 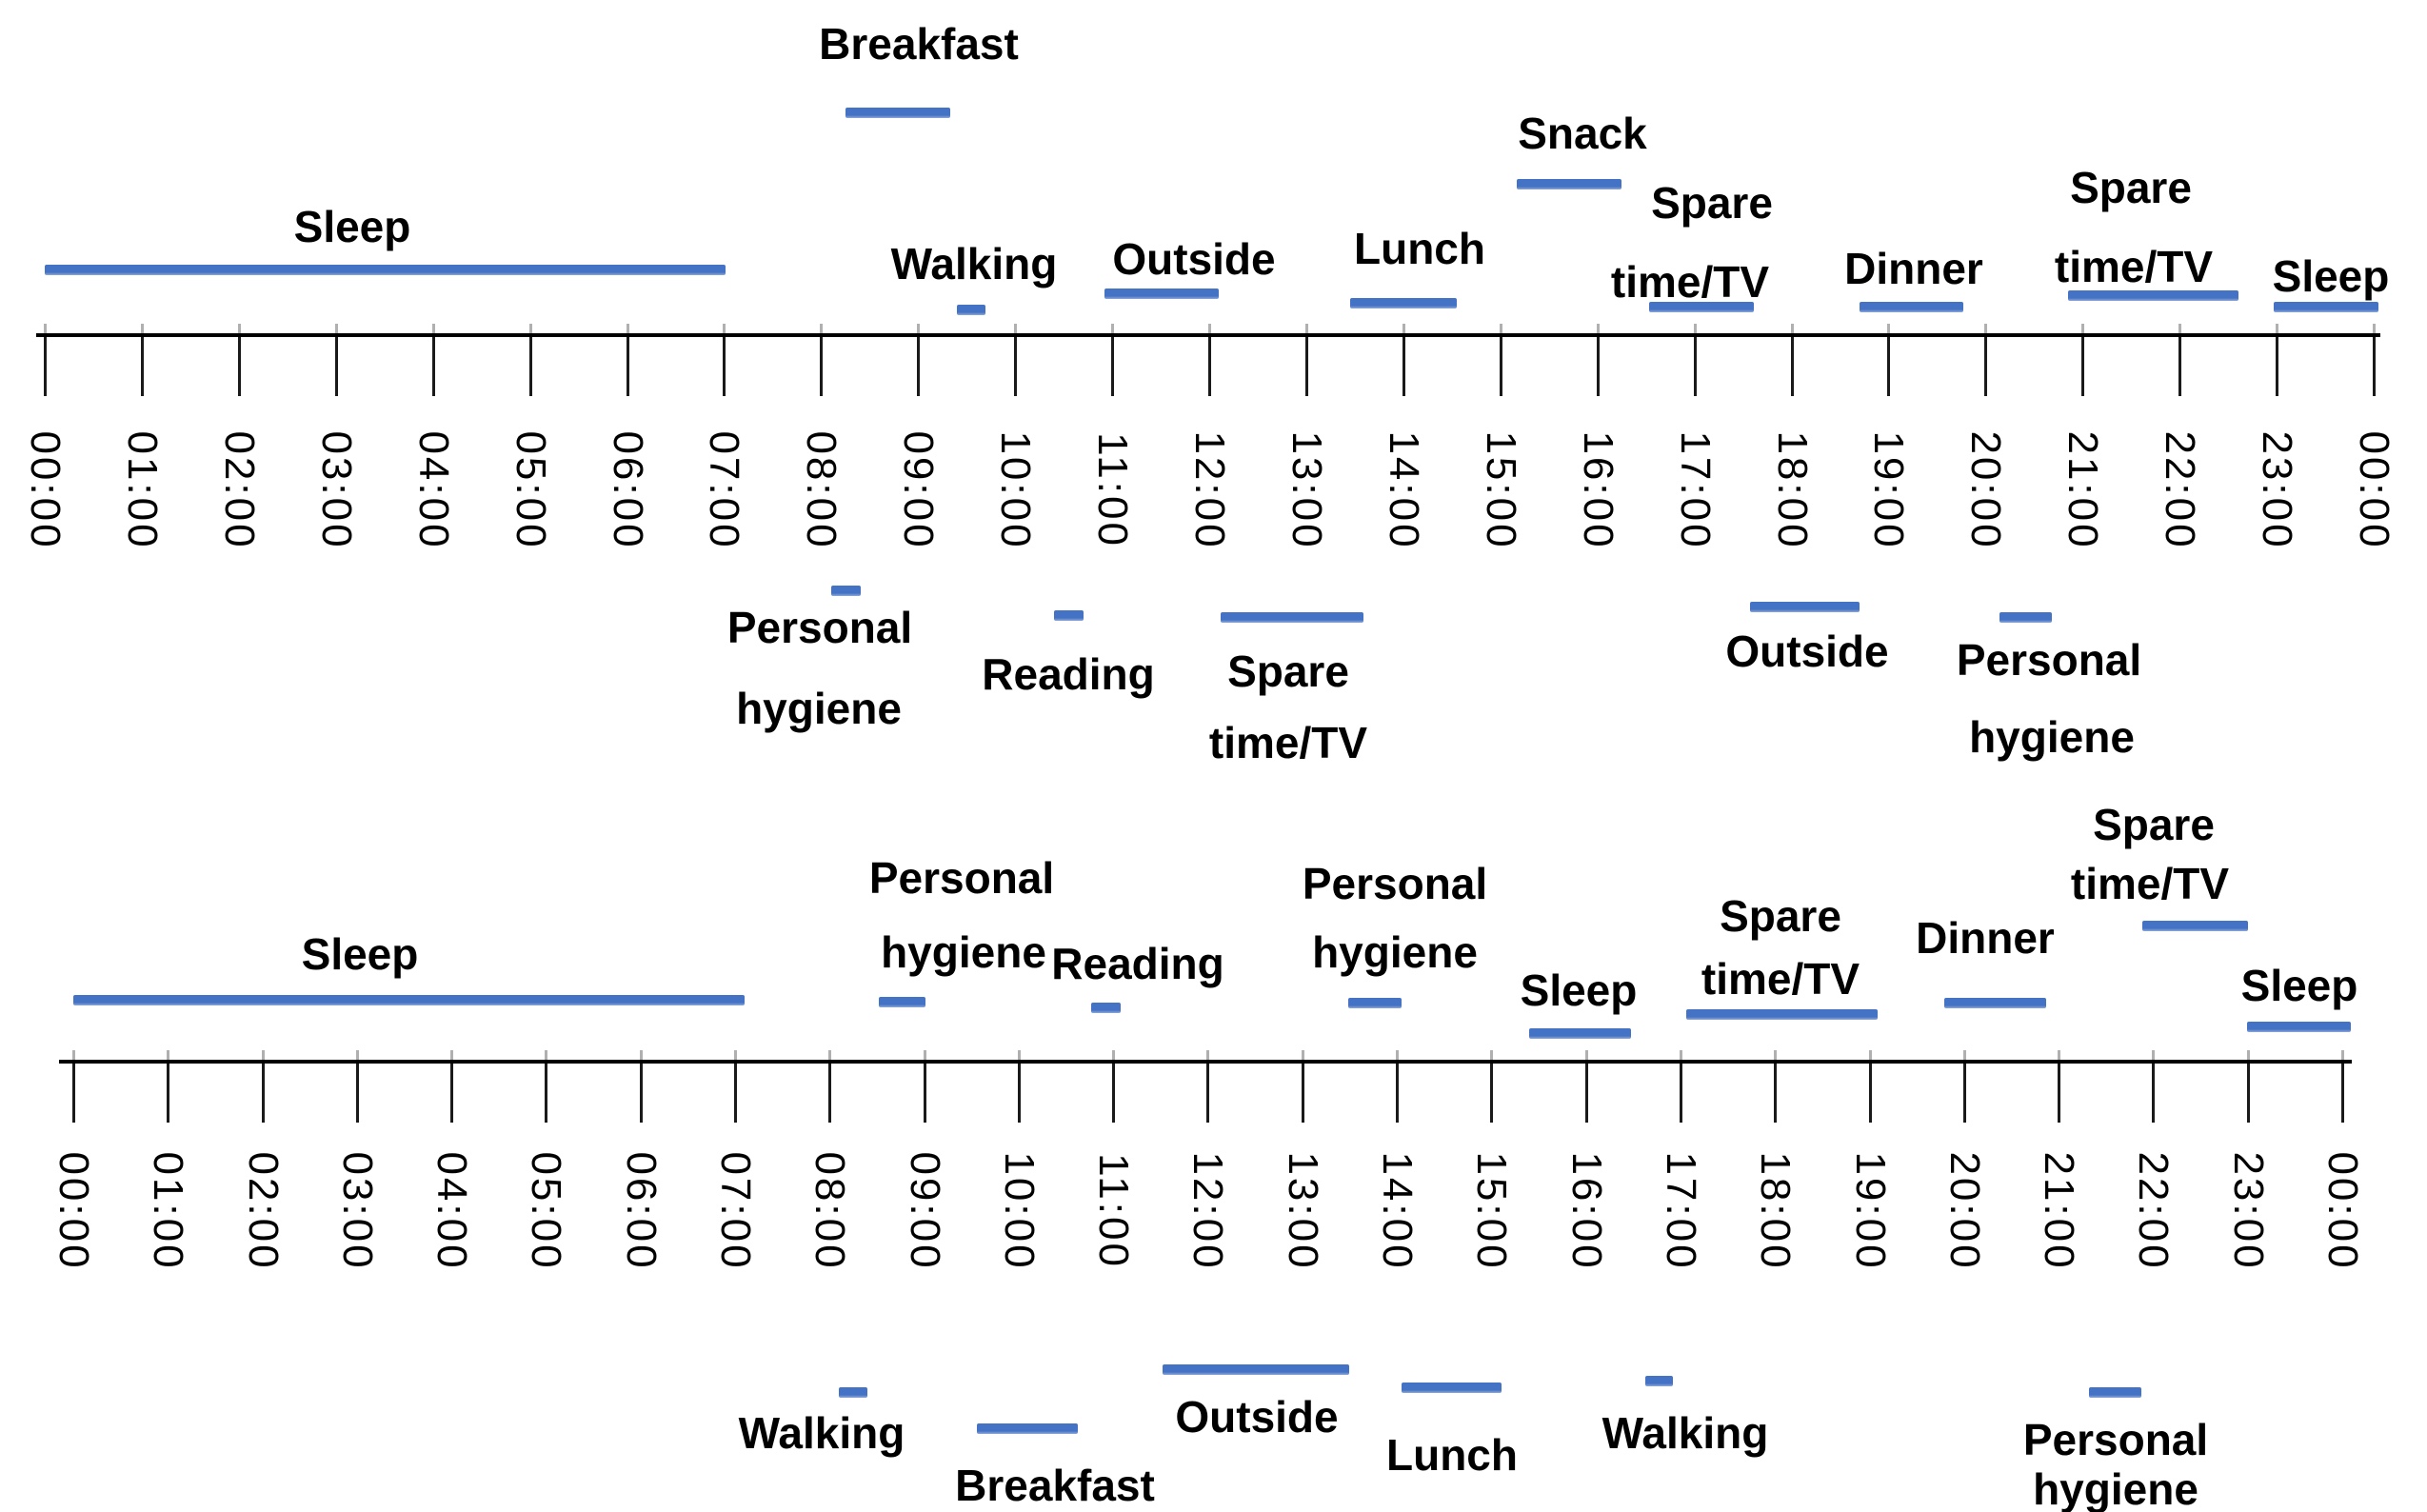 I want to click on activity-bar-reading, so click(x=1069, y=615).